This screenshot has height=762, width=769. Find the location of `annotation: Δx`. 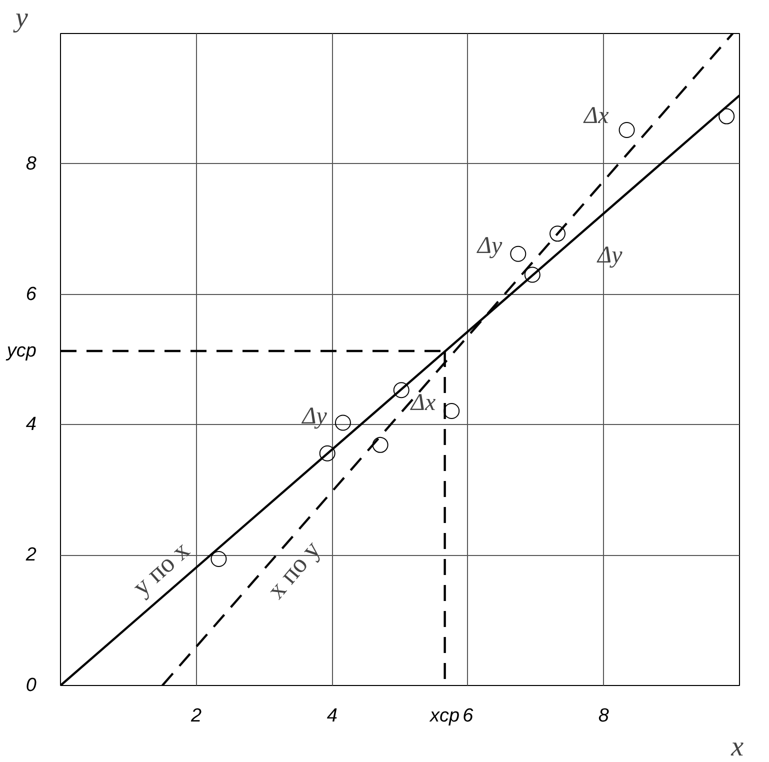

annotation: Δx is located at coordinates (423, 403).